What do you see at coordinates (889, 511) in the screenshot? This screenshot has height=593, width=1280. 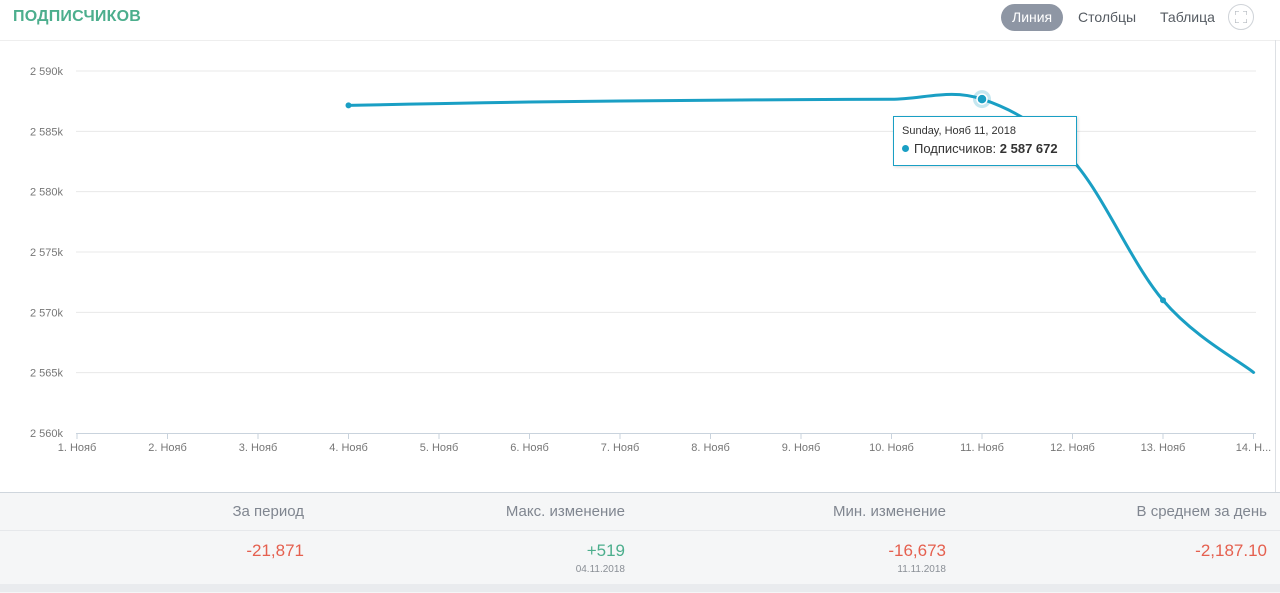 I see `stat-label-min-change: Мин. изменение` at bounding box center [889, 511].